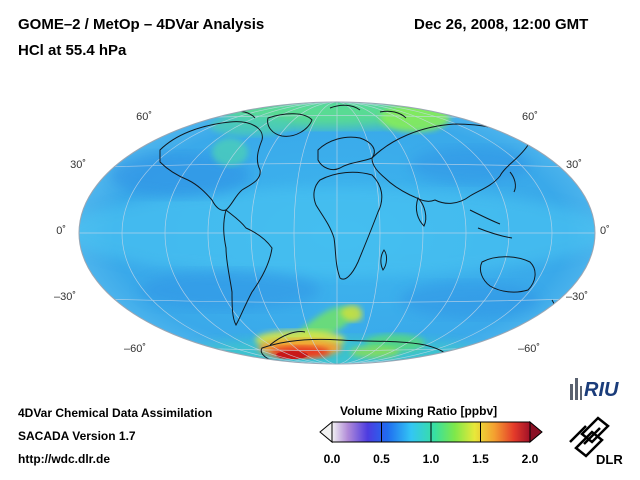  What do you see at coordinates (141, 24) in the screenshot?
I see `title-line-1: GOME–2 / MetOp – 4DVar Analysis` at bounding box center [141, 24].